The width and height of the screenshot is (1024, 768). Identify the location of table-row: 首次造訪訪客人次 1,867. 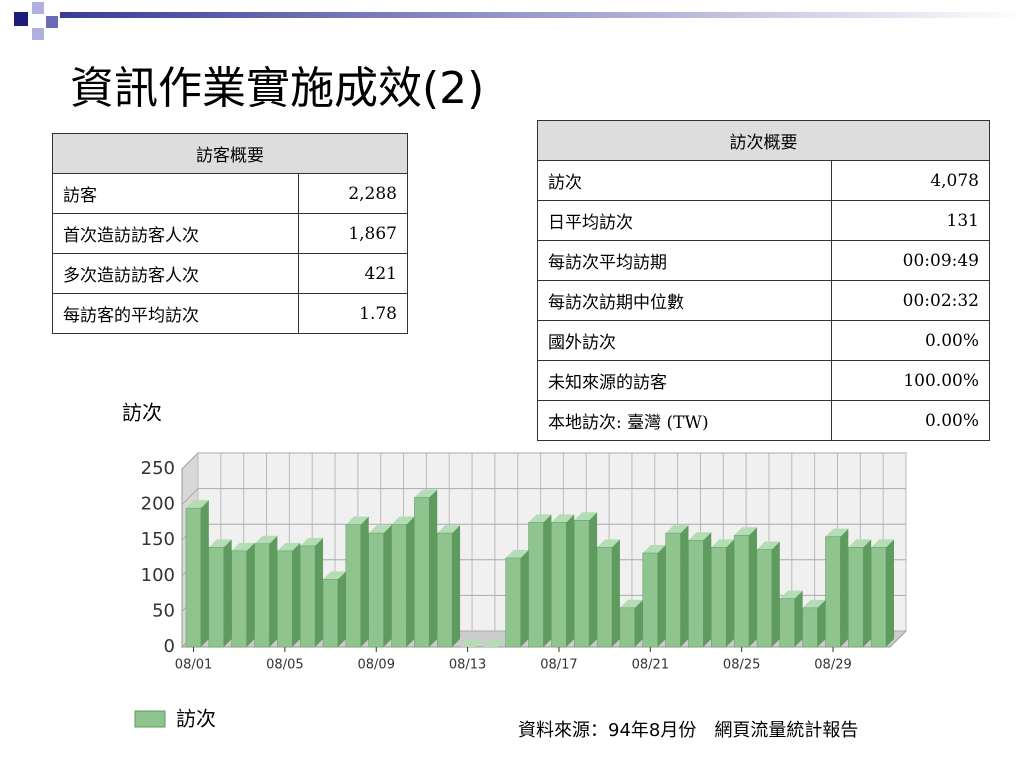
(230, 233).